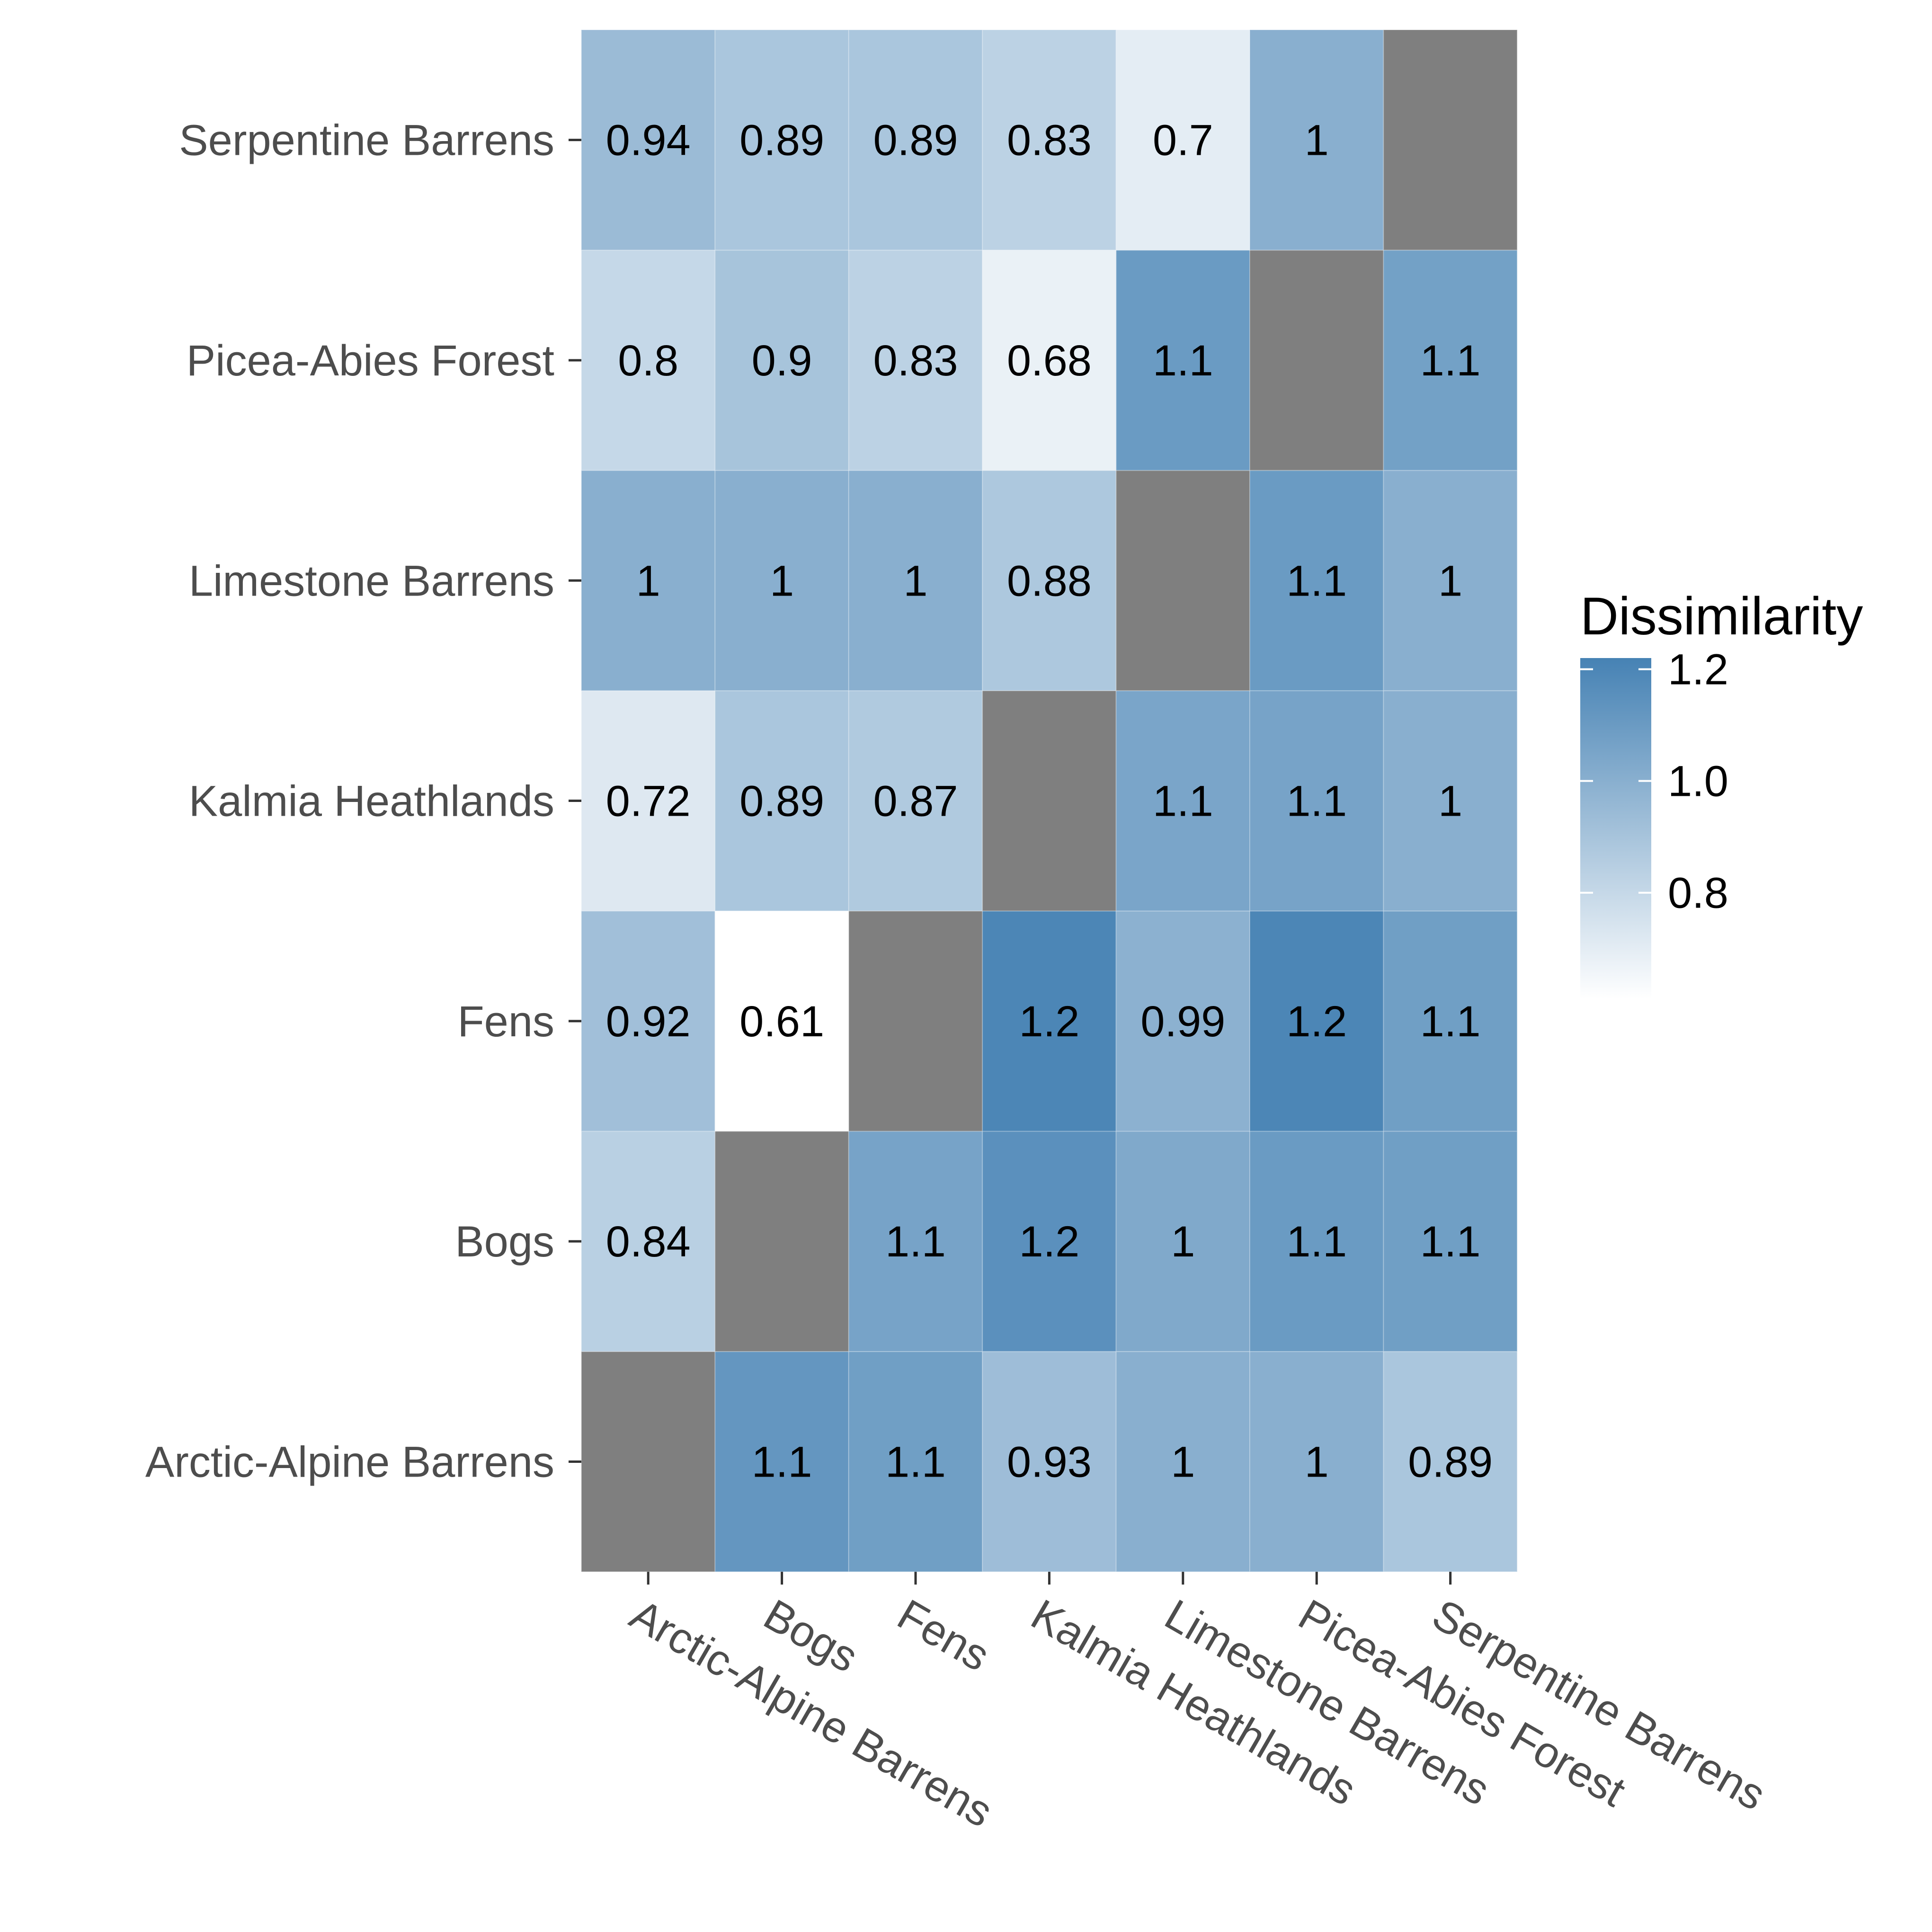 The image size is (1932, 1932). What do you see at coordinates (943, 1635) in the screenshot?
I see `x-tick-label: Fens` at bounding box center [943, 1635].